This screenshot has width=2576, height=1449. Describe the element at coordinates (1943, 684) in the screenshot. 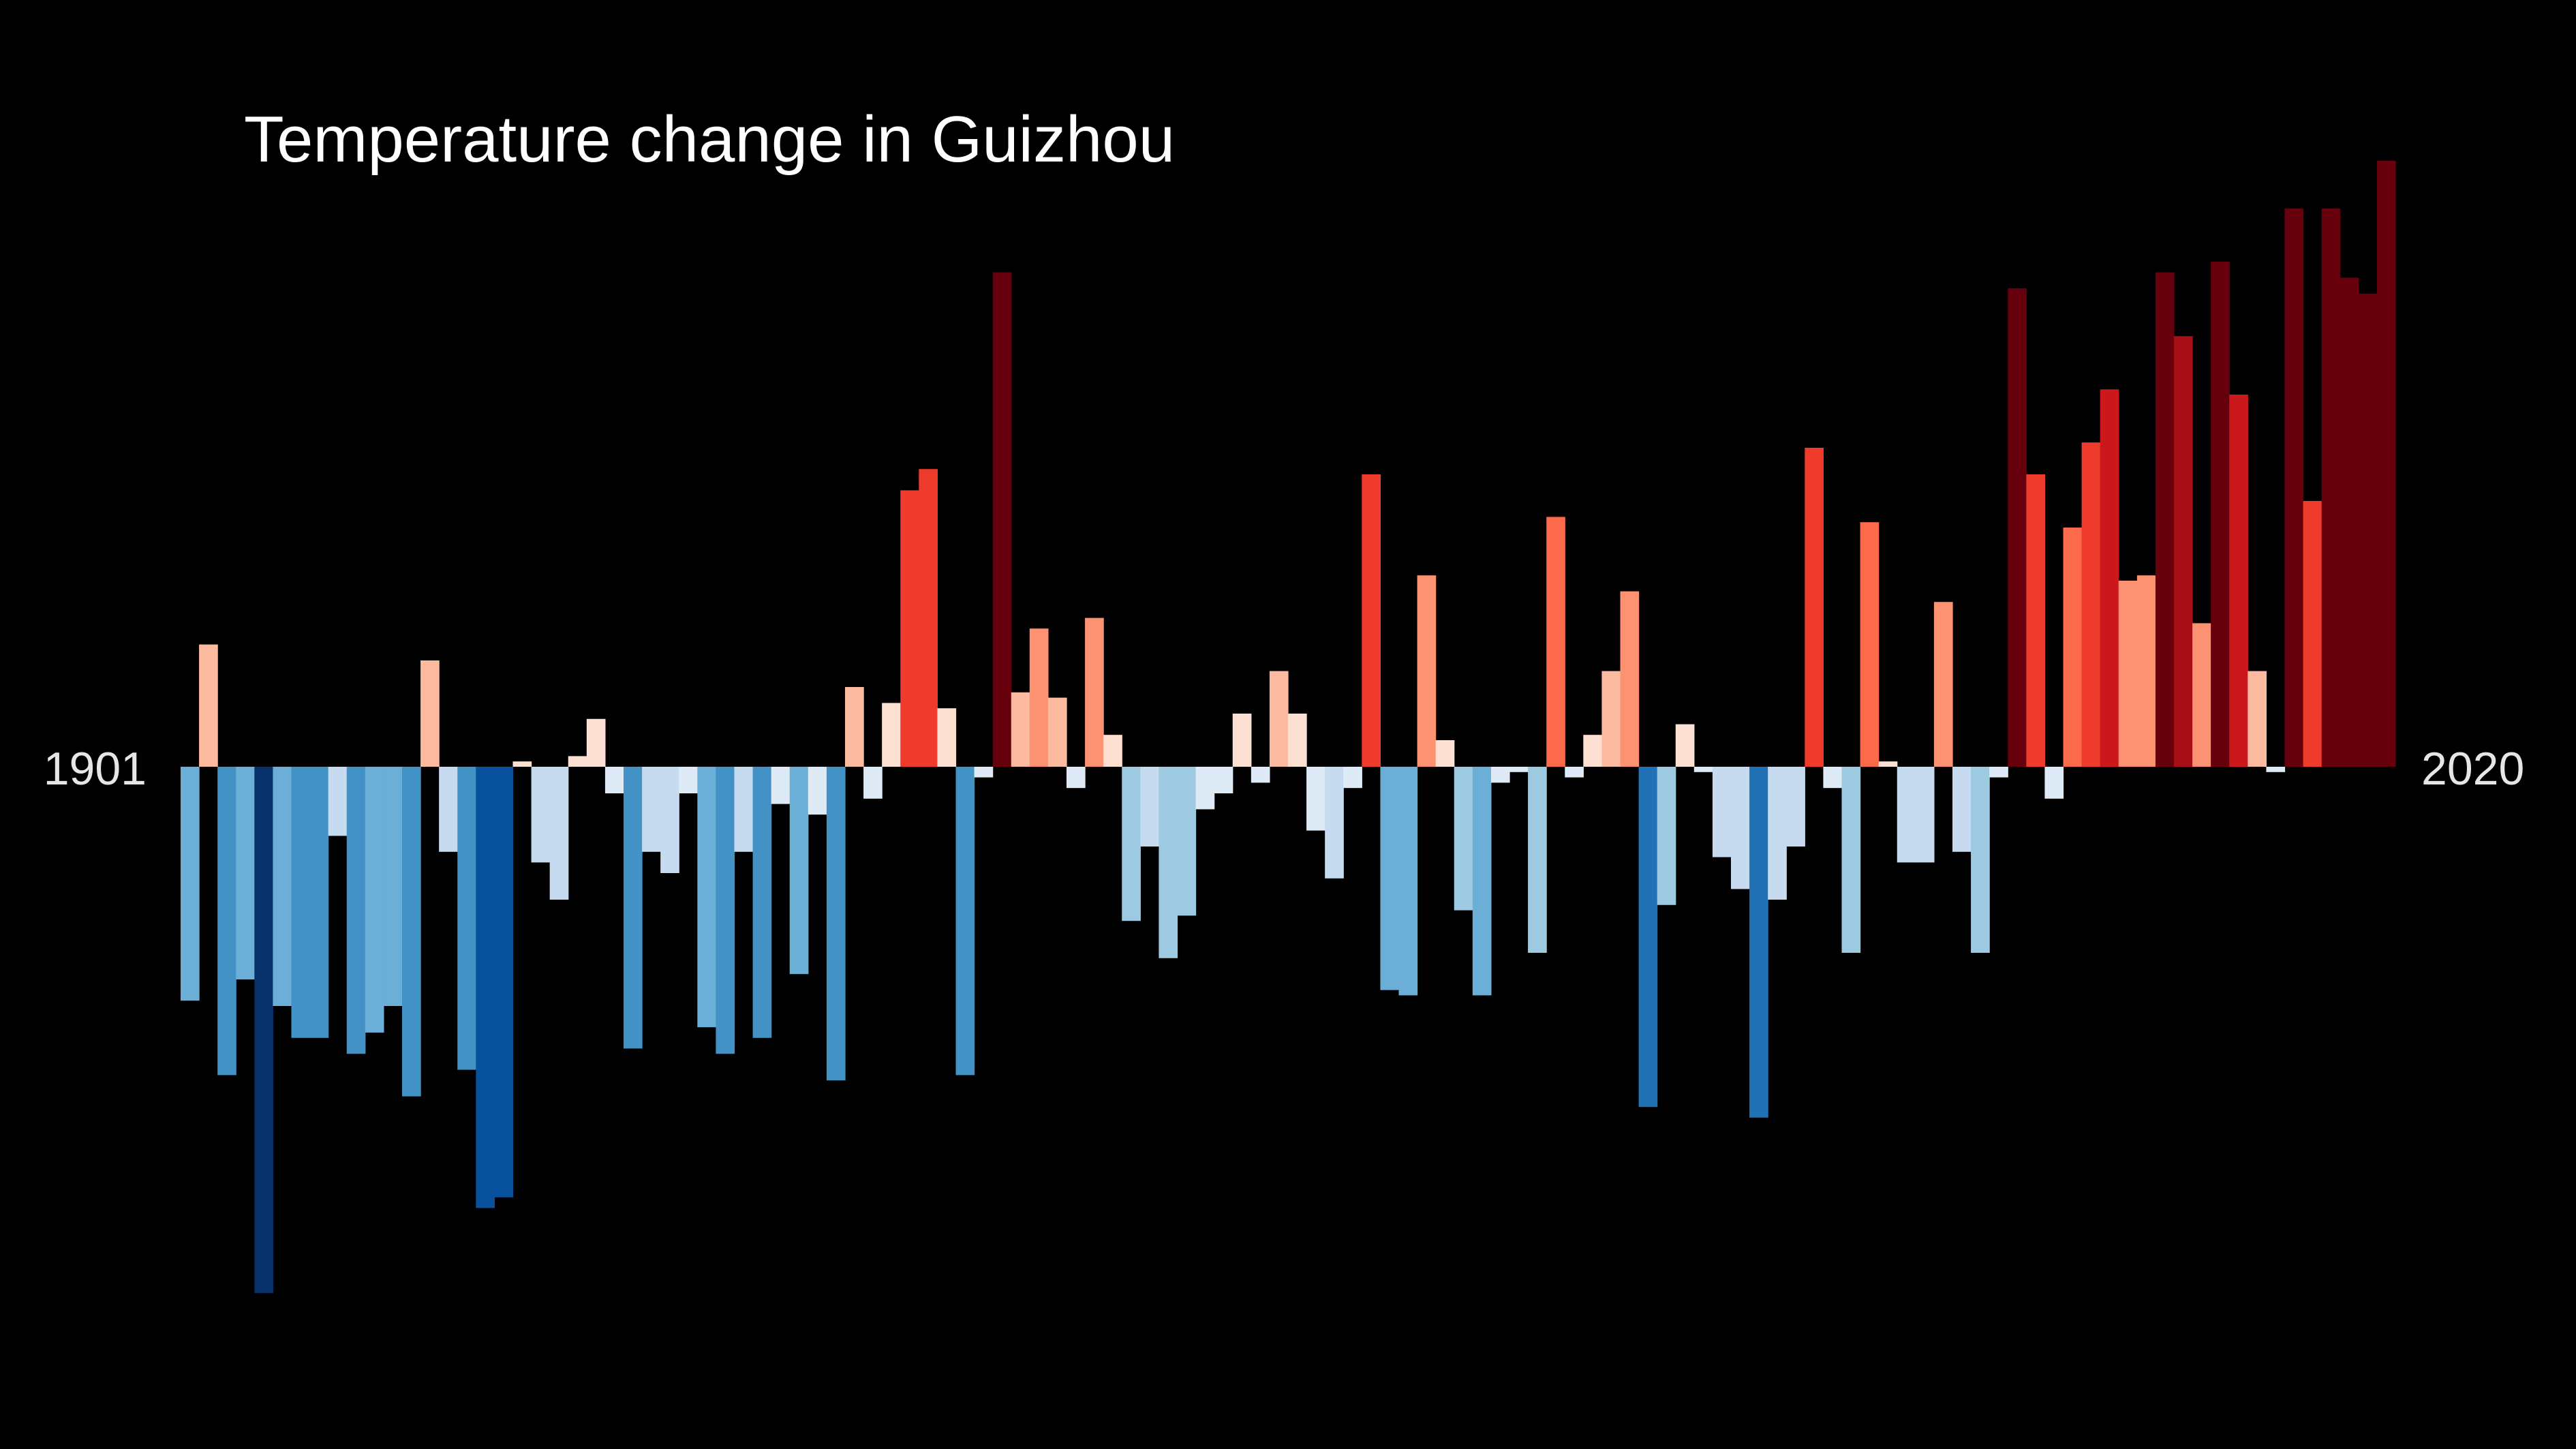

I see `bar-1996` at that location.